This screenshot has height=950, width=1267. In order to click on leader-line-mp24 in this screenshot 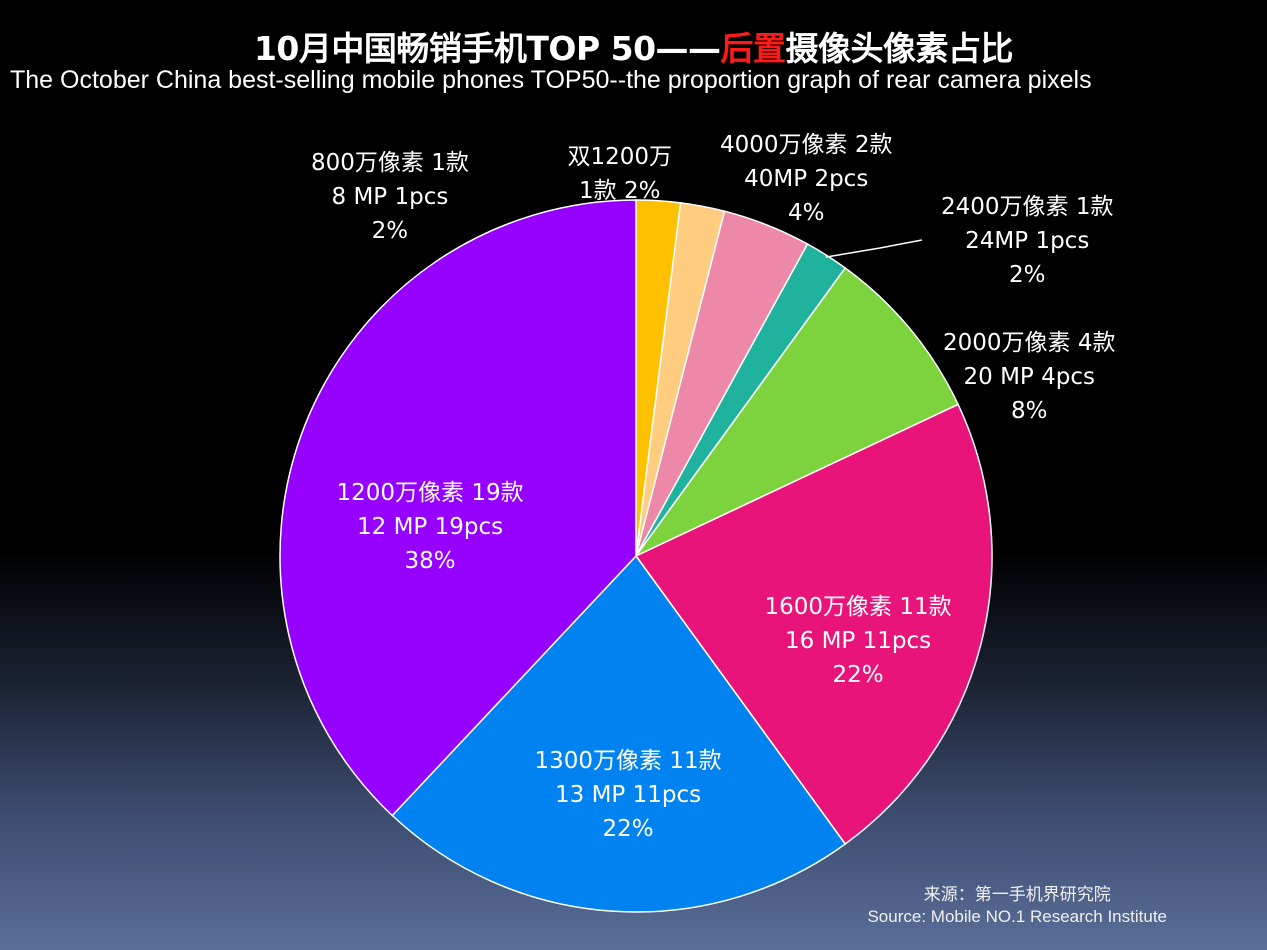, I will do `click(874, 248)`.